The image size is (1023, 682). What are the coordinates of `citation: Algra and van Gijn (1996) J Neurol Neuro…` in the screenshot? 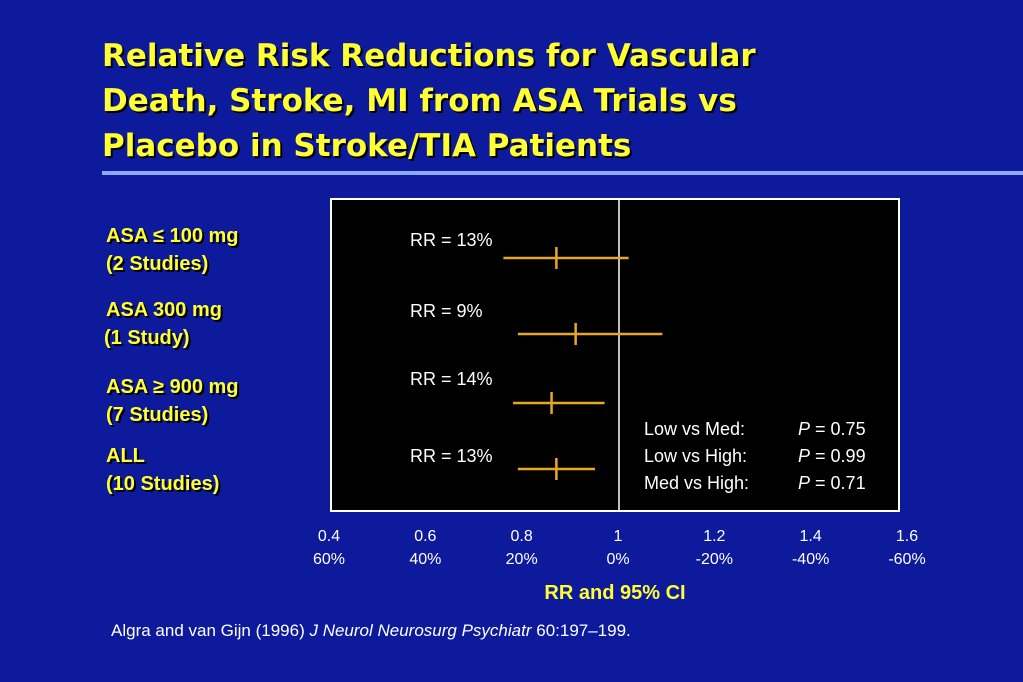 It's located at (371, 631).